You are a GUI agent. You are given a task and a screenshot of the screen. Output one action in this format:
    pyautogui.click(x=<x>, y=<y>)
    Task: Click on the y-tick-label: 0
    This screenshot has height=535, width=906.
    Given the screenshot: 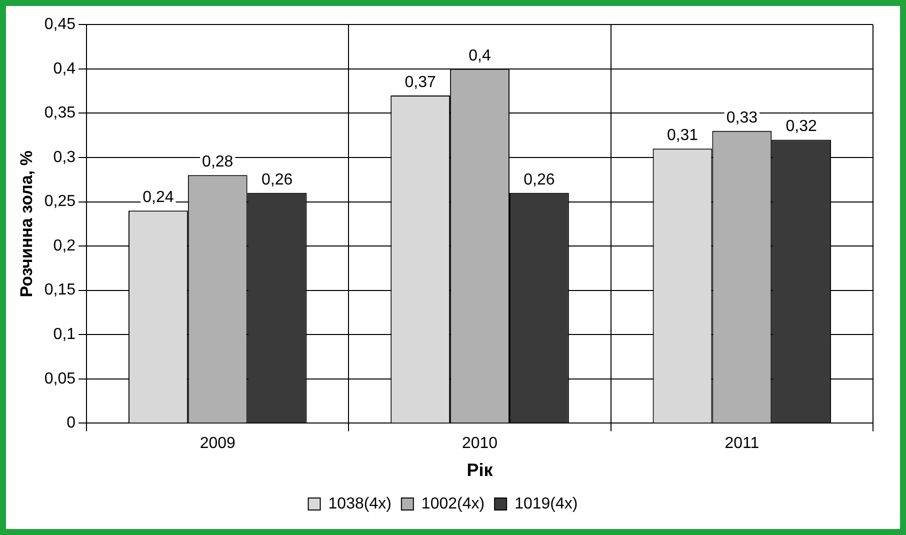 What is the action you would take?
    pyautogui.click(x=71, y=423)
    